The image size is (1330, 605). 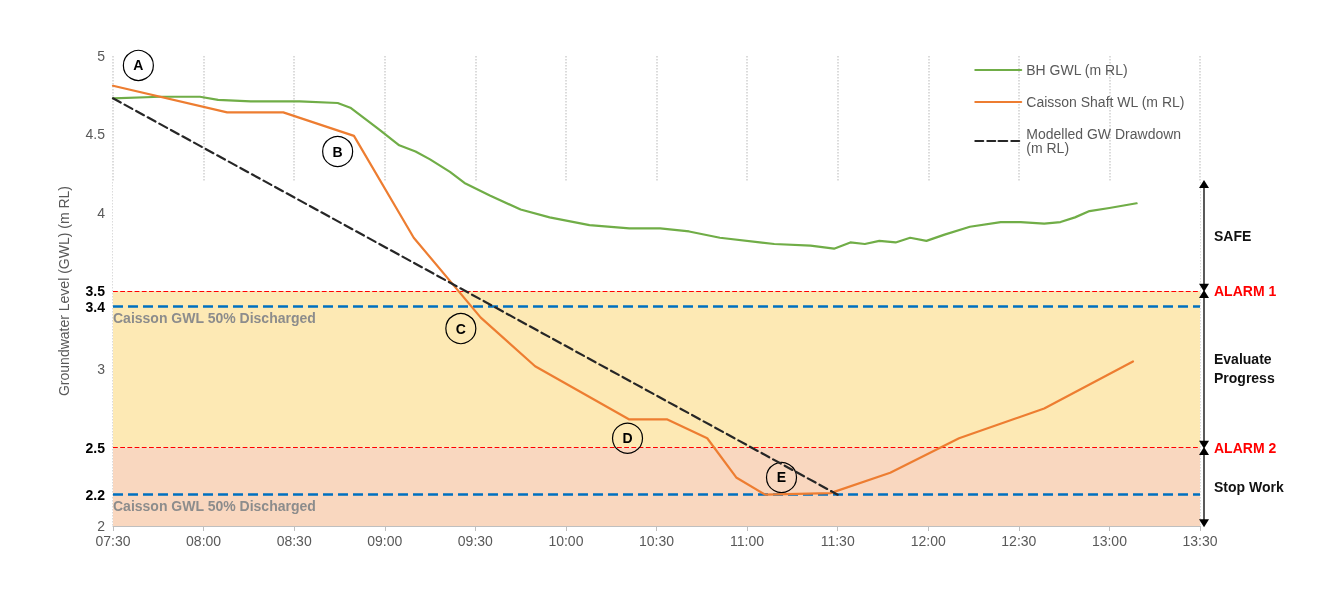 What do you see at coordinates (95, 494) in the screenshot?
I see `y-tick-label: 2.2` at bounding box center [95, 494].